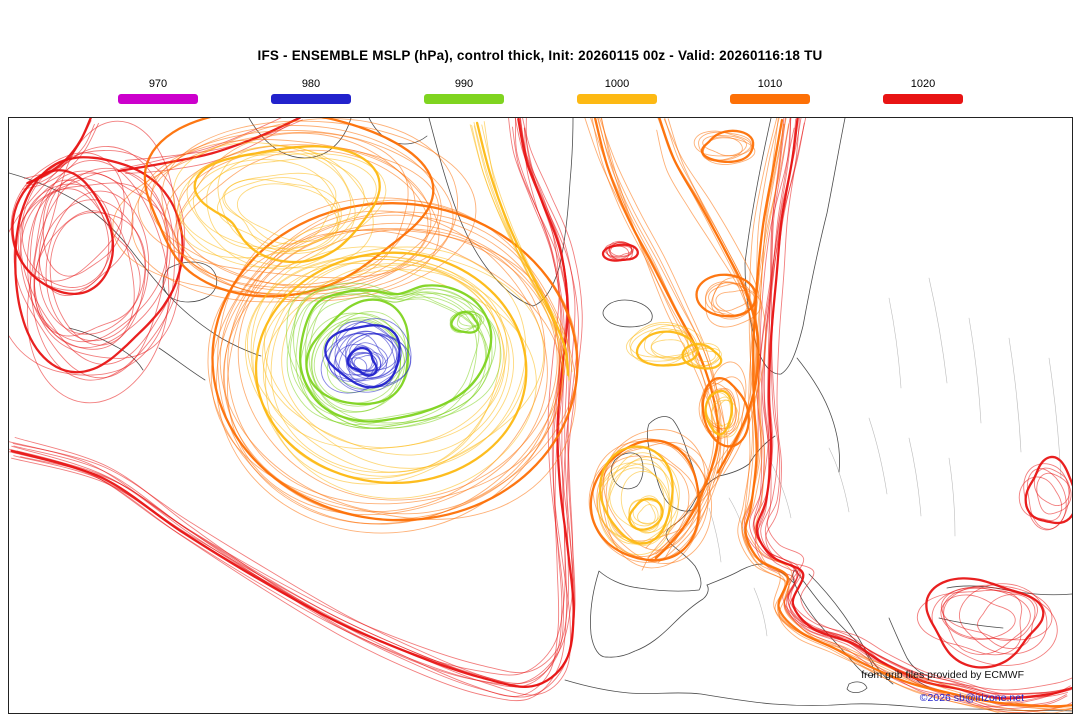  I want to click on legend-item-1000: 1000, so click(617, 91).